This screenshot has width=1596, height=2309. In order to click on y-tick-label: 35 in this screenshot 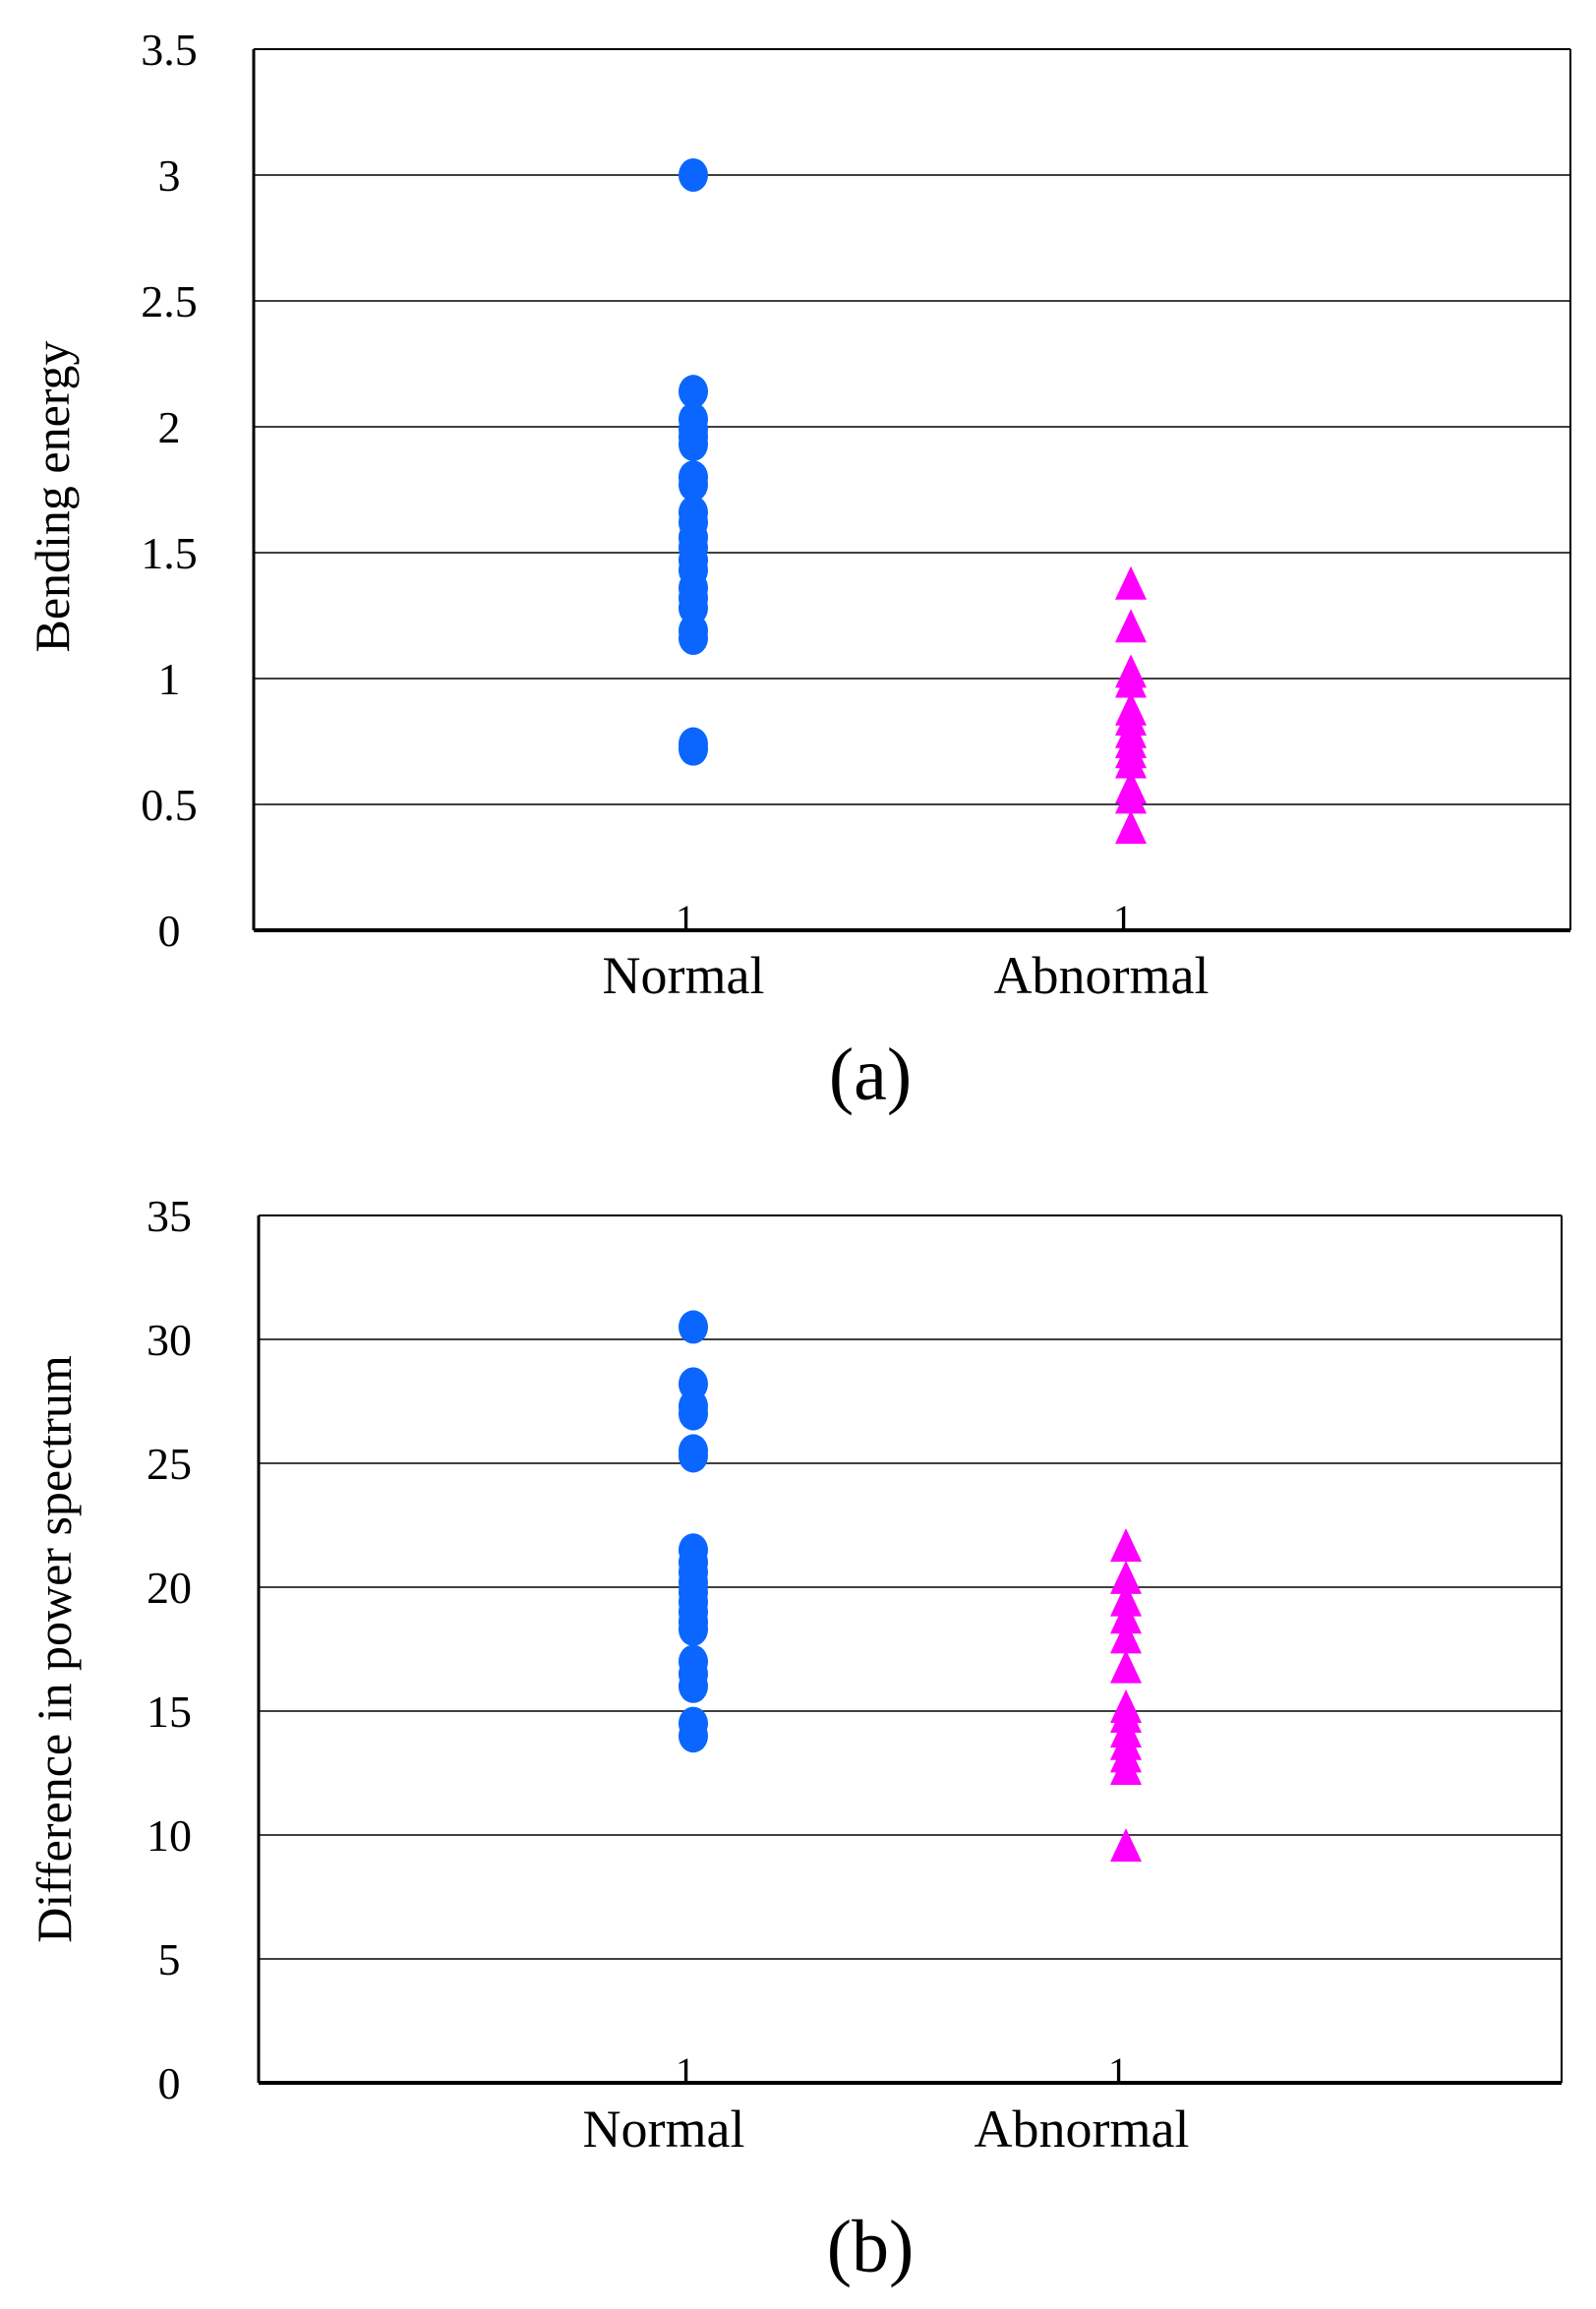, I will do `click(170, 1216)`.